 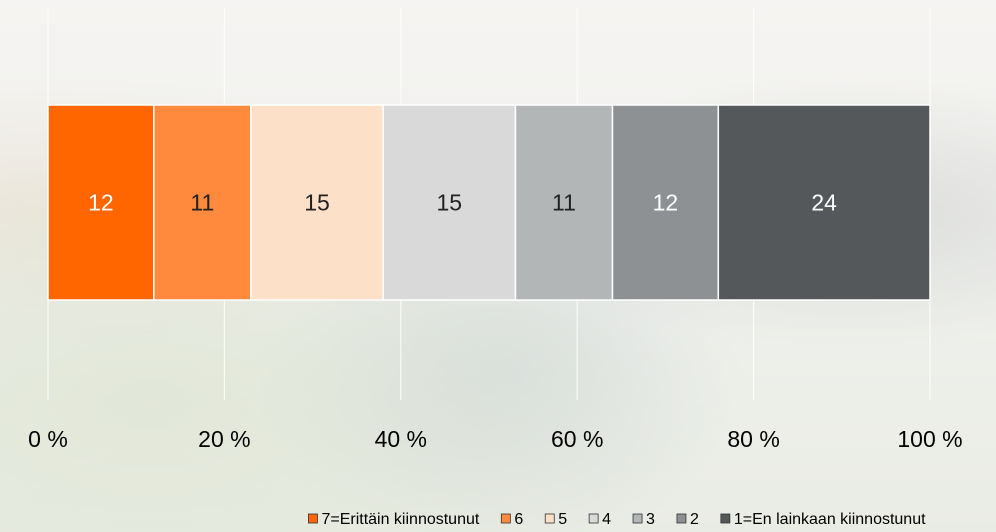 What do you see at coordinates (694, 519) in the screenshot?
I see `legend-label: 2` at bounding box center [694, 519].